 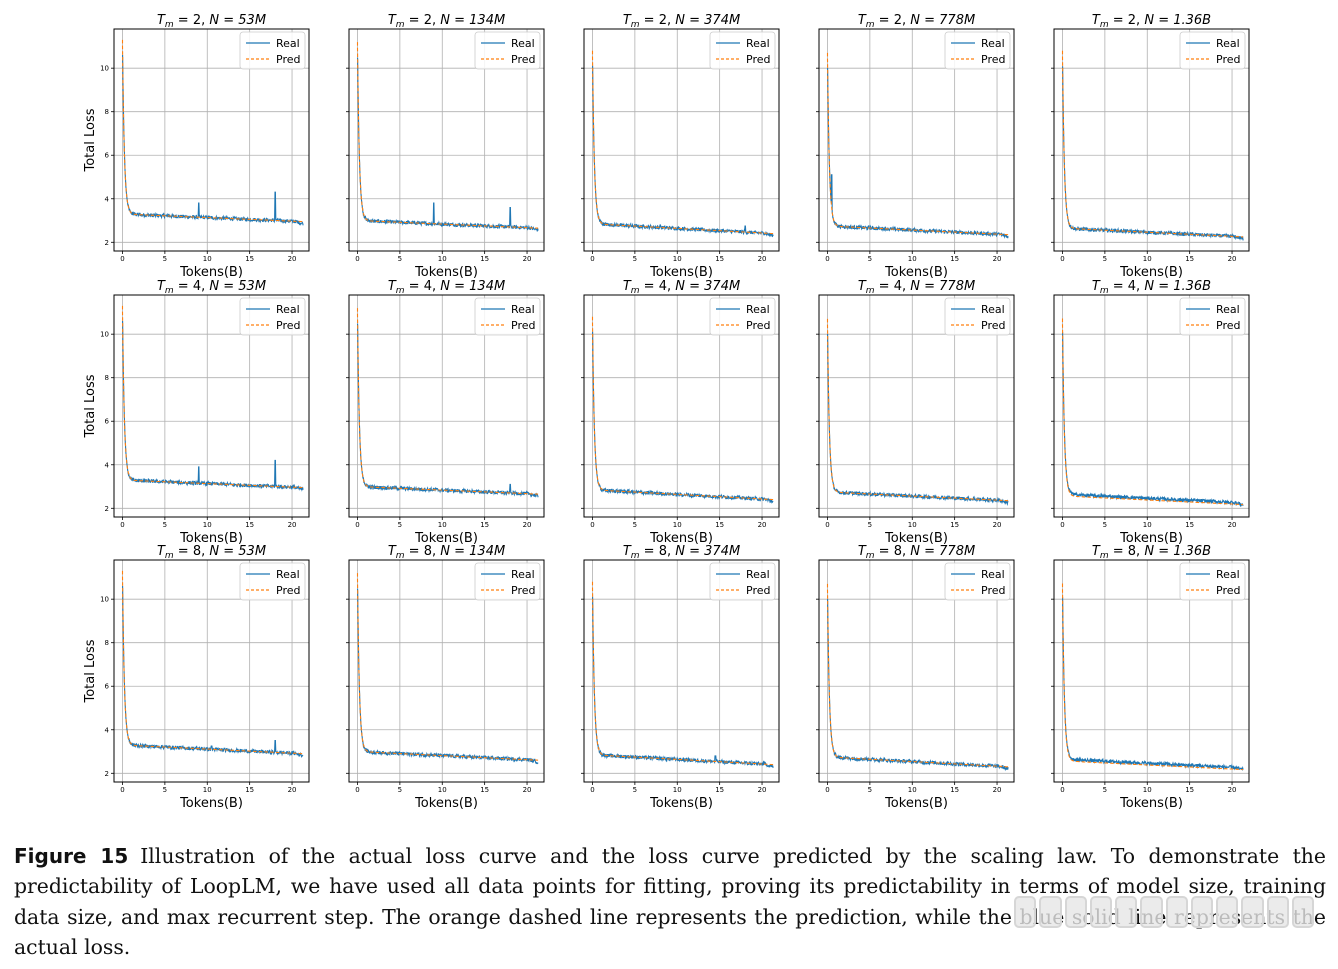 I want to click on subplot-title: Tm = 4, N = 134M, so click(x=446, y=287).